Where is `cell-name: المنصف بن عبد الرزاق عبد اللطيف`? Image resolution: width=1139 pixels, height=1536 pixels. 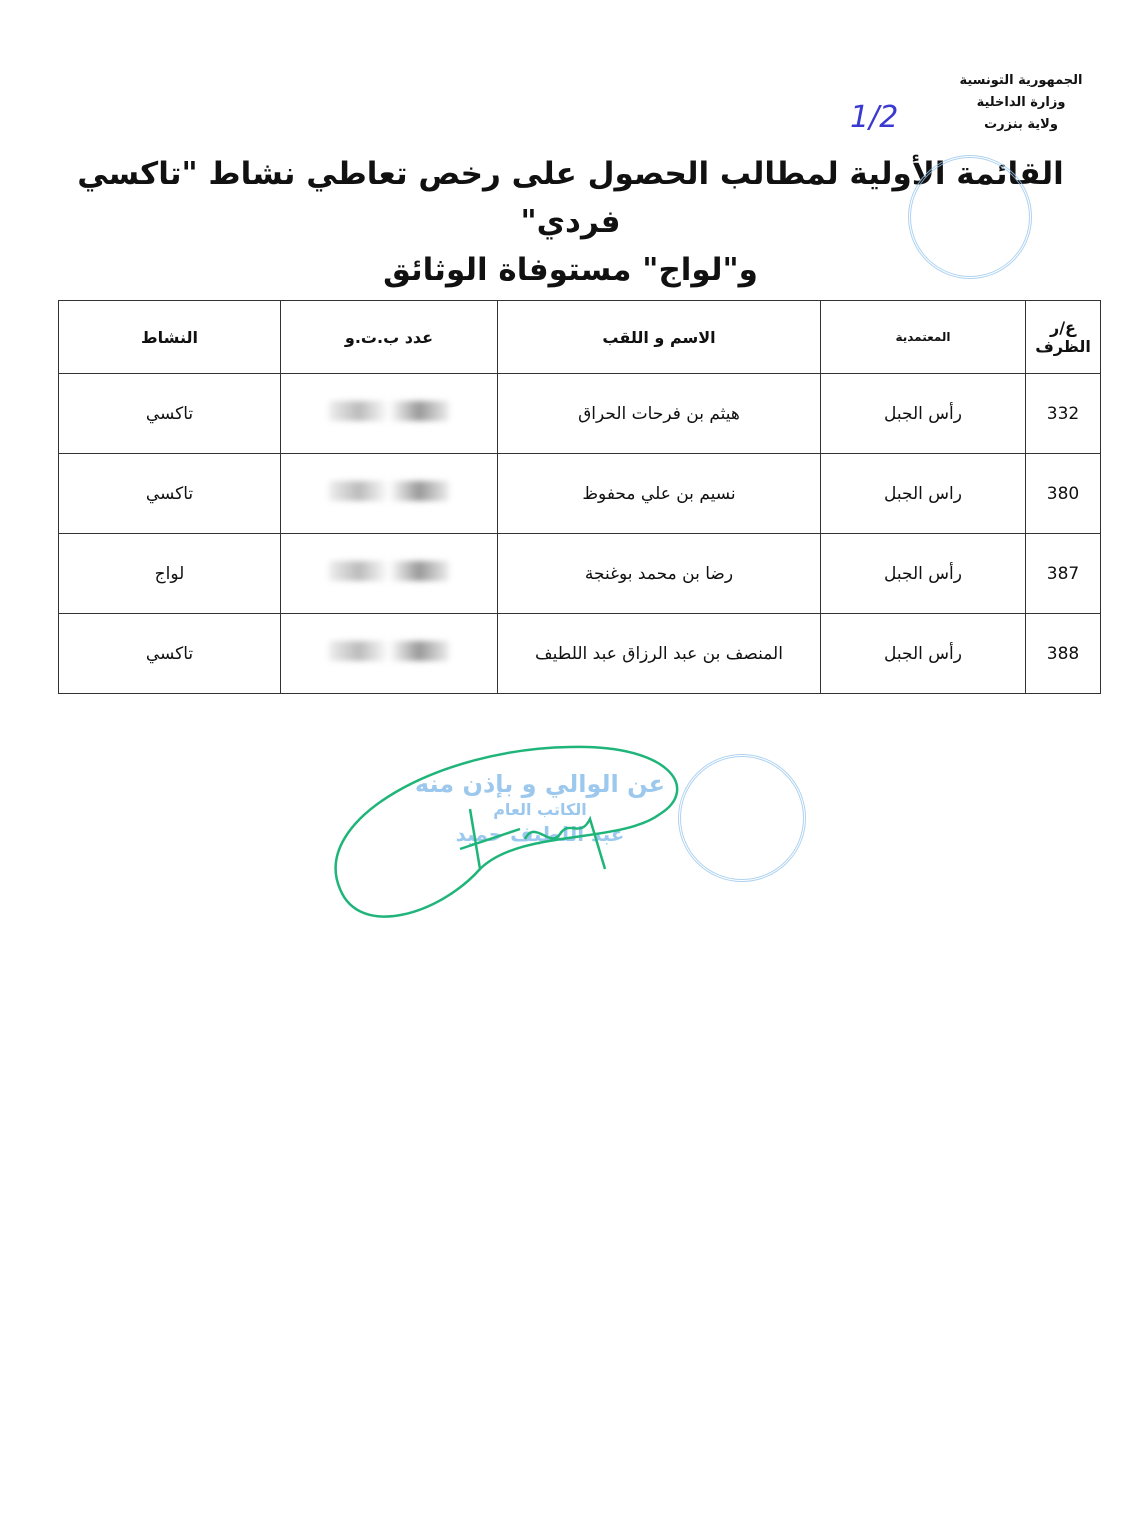 cell-name: المنصف بن عبد الرزاق عبد اللطيف is located at coordinates (659, 653).